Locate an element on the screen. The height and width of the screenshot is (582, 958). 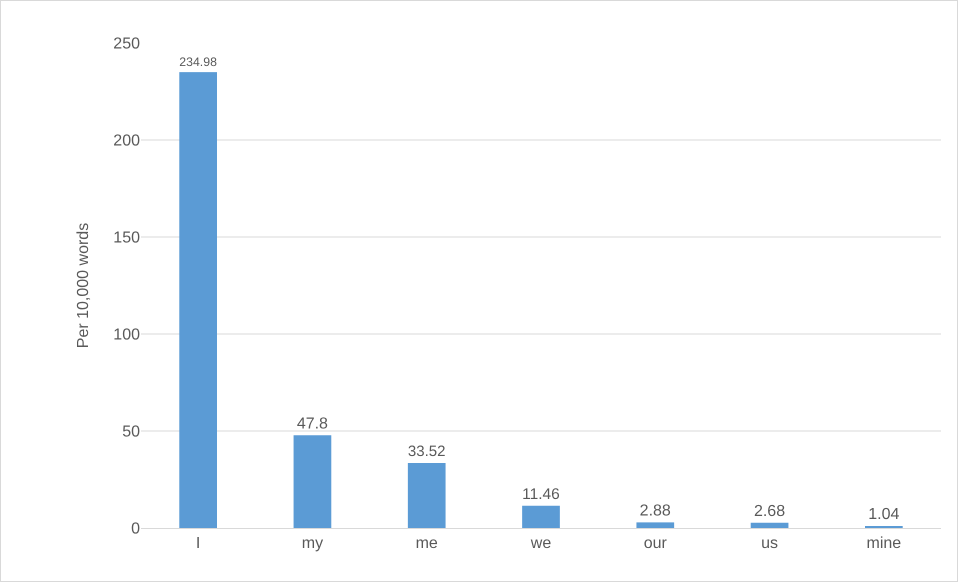
y-tick-label: 200 is located at coordinates (126, 141).